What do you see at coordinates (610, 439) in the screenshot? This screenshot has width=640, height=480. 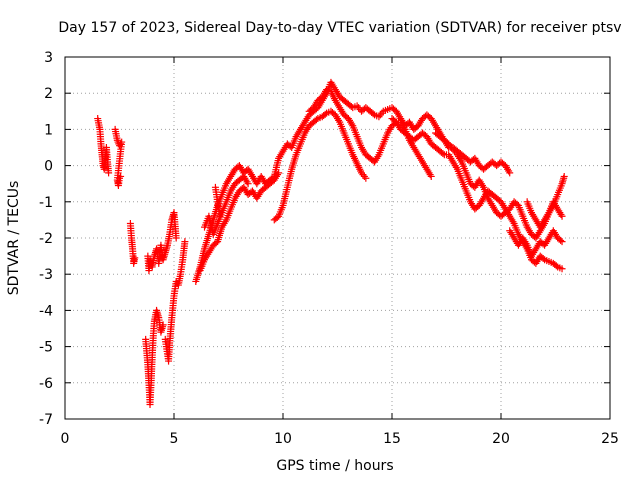 I see `x-tick-label: 25` at bounding box center [610, 439].